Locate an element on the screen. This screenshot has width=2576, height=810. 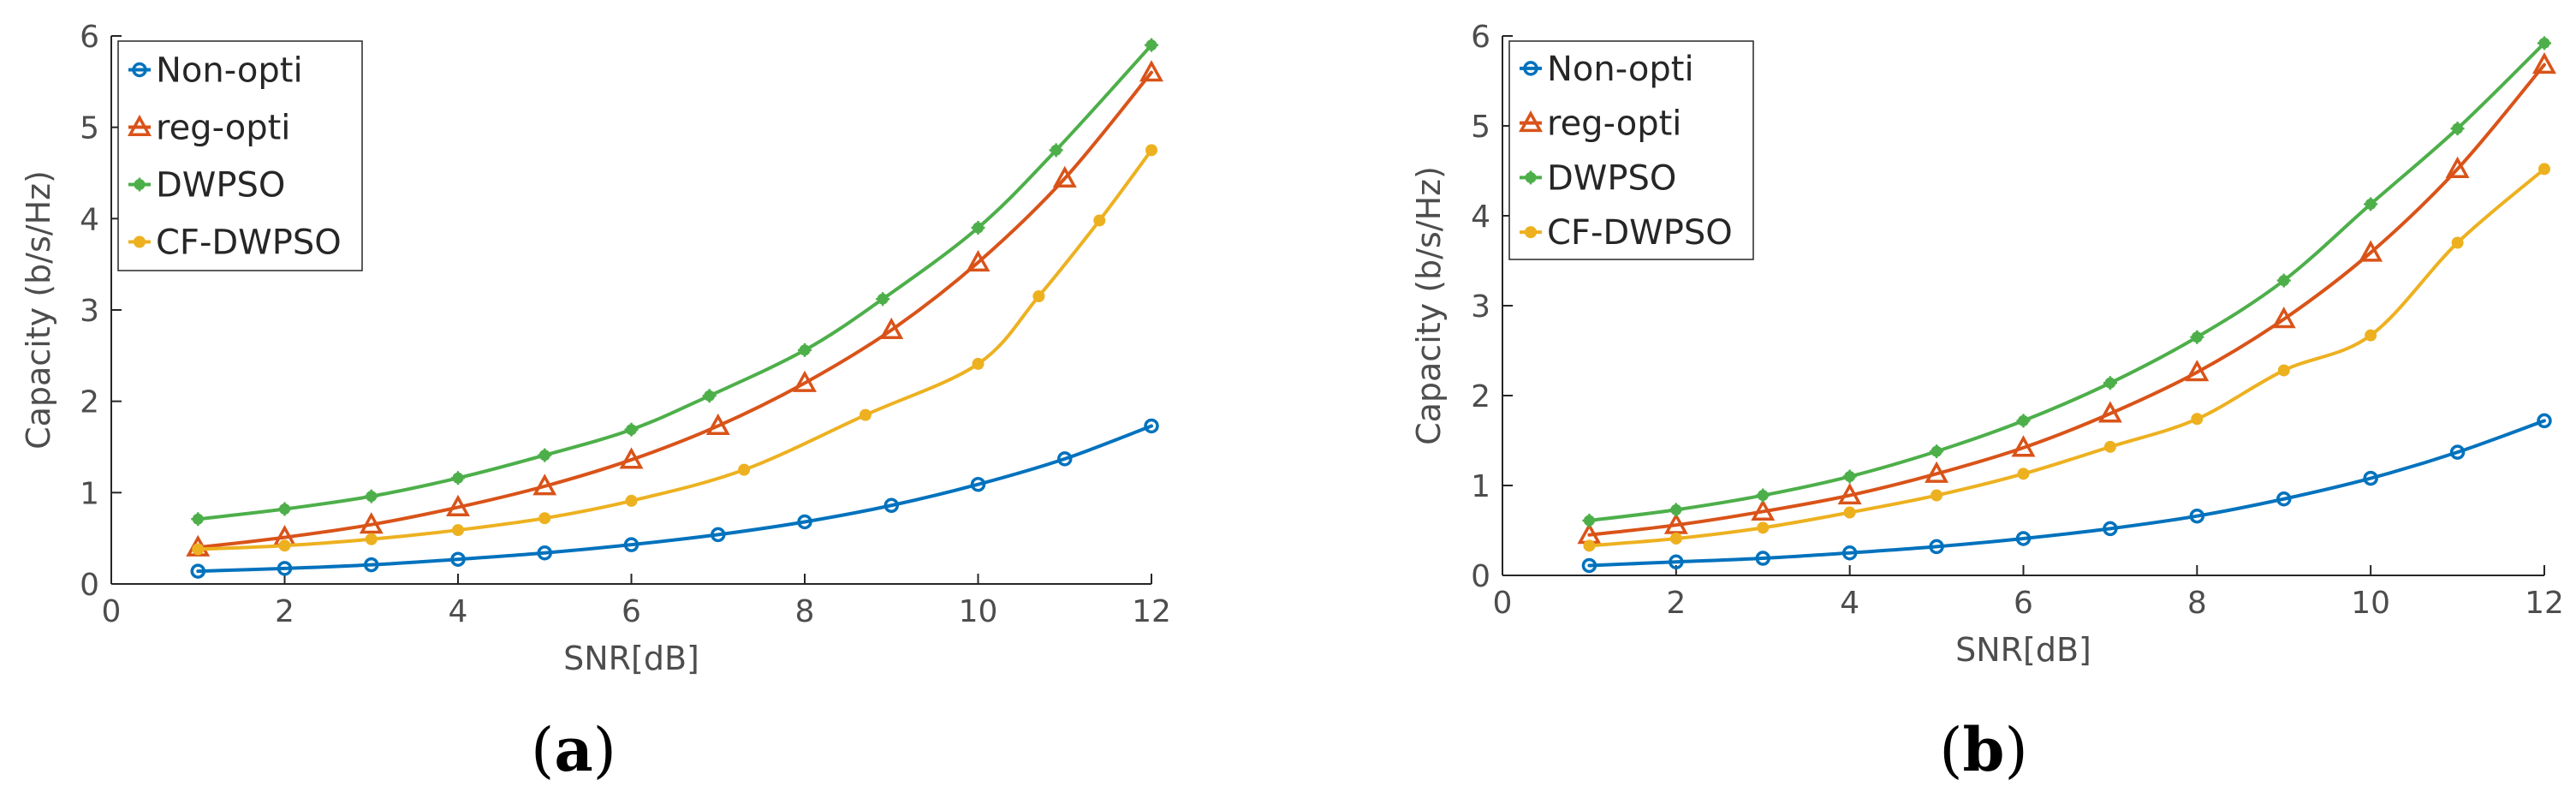
panel-caption: (b) is located at coordinates (1983, 749).